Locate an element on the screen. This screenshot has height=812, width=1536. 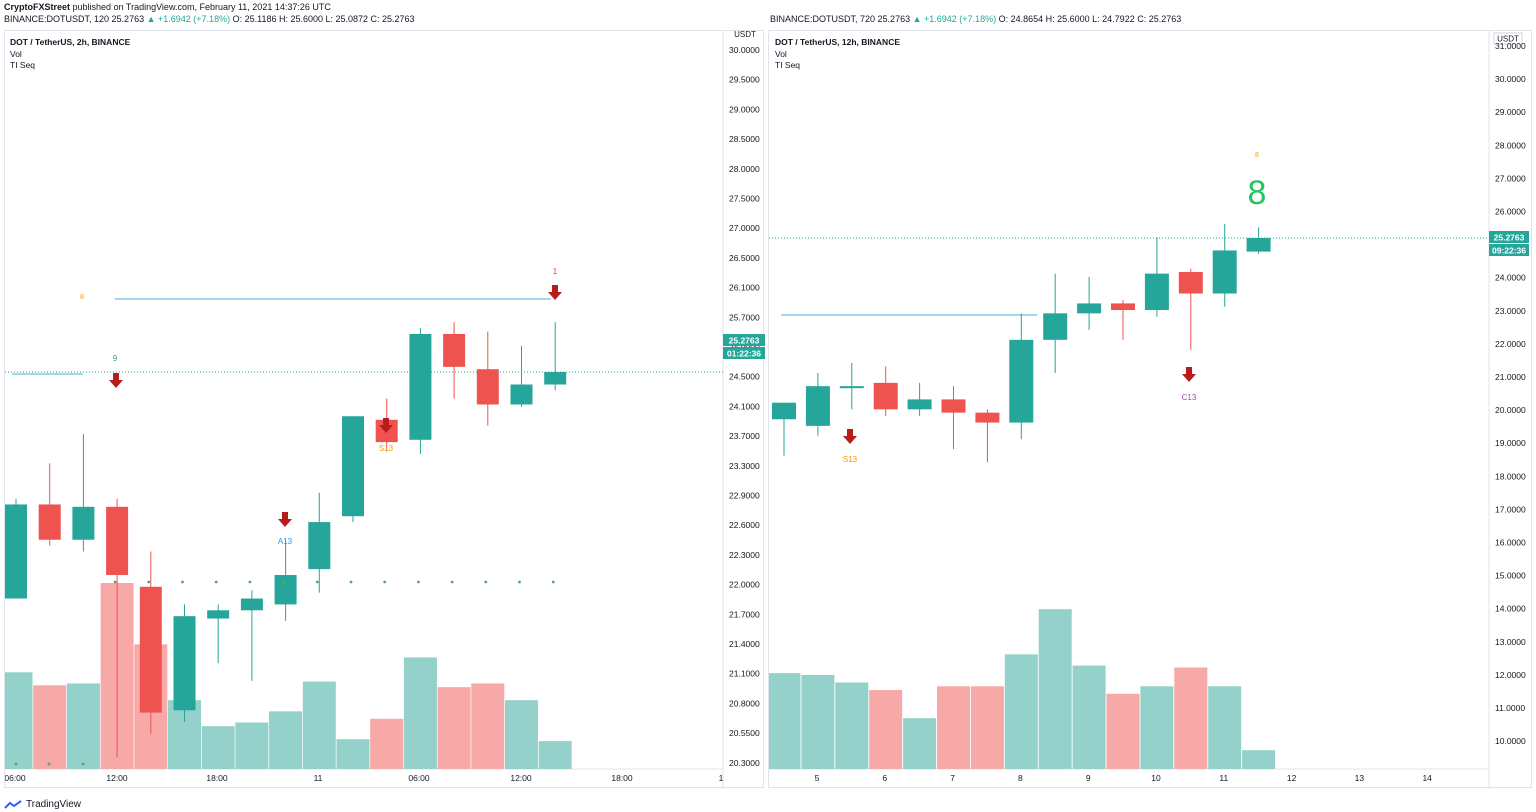
right-y-tick: 17.0000 is located at coordinates (1510, 509).